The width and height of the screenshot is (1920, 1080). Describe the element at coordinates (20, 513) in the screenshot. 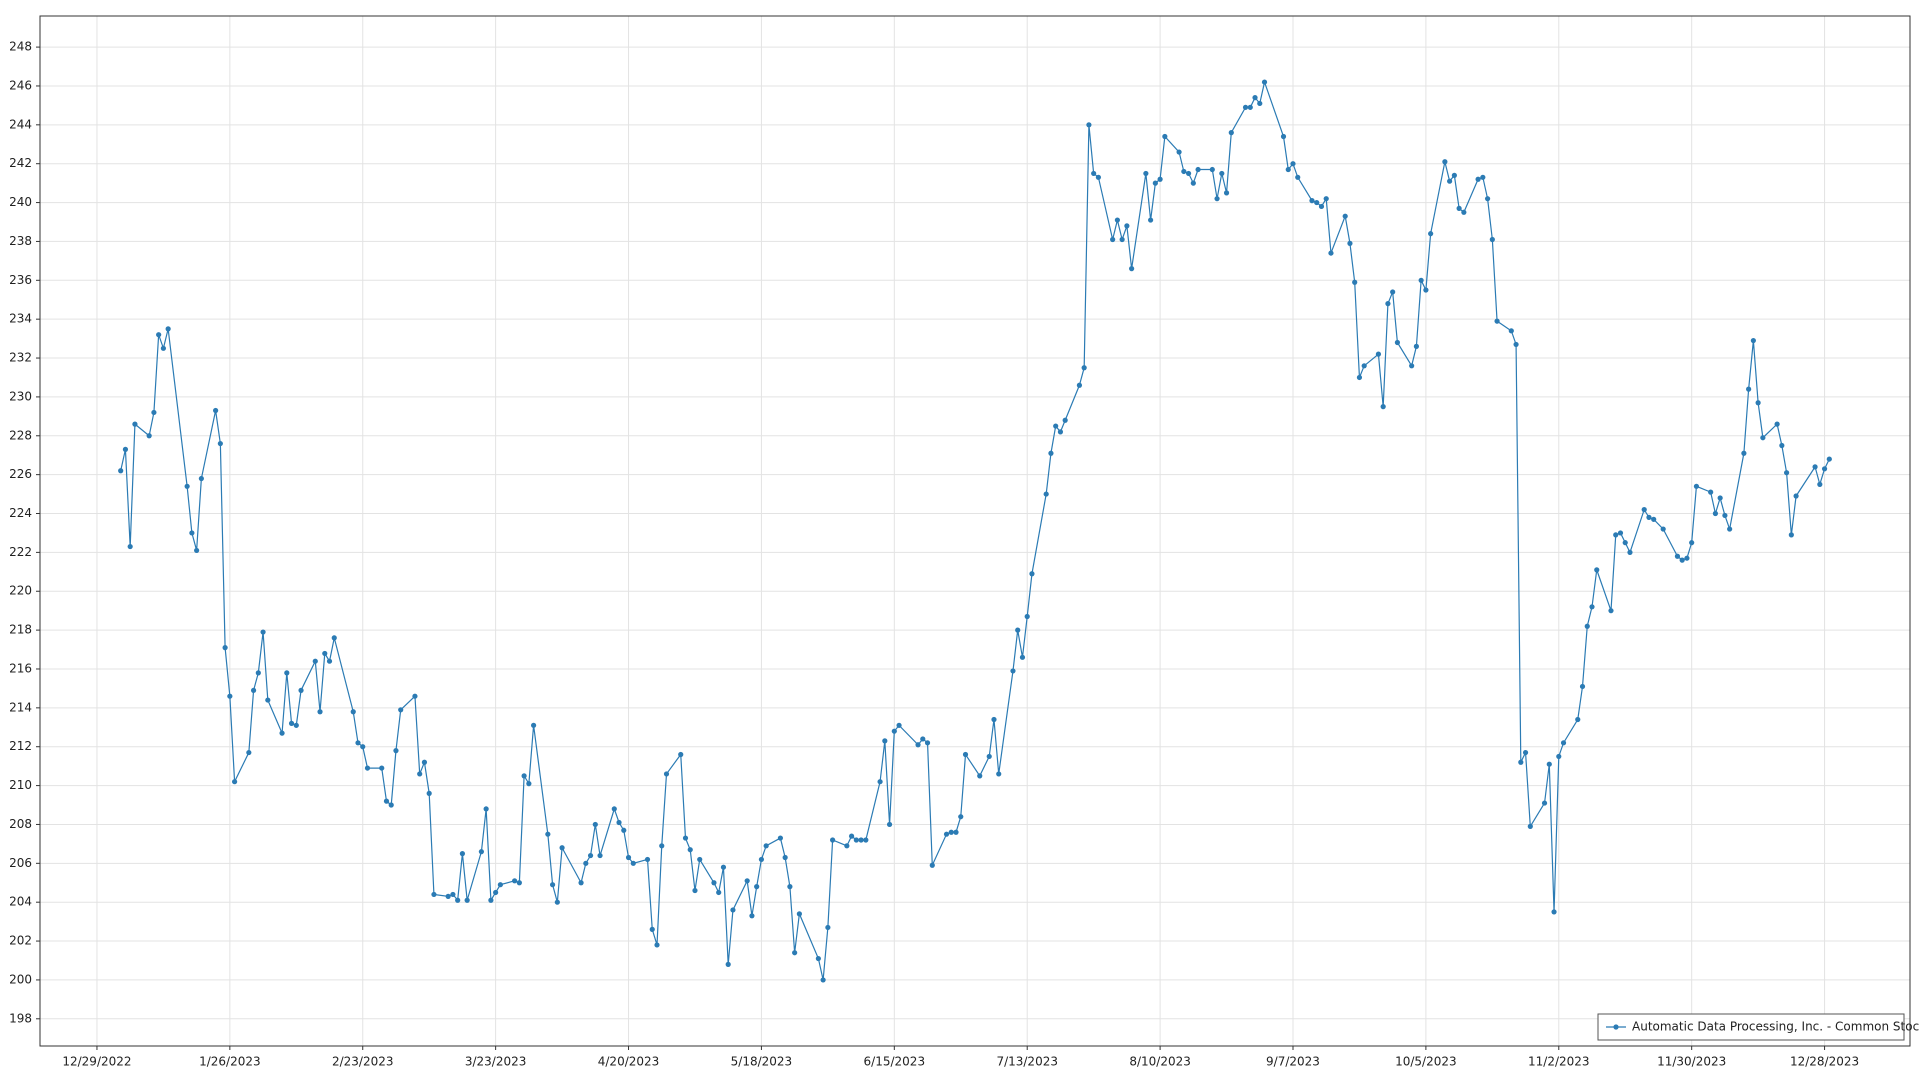

I see `y-tick-label: 224` at that location.